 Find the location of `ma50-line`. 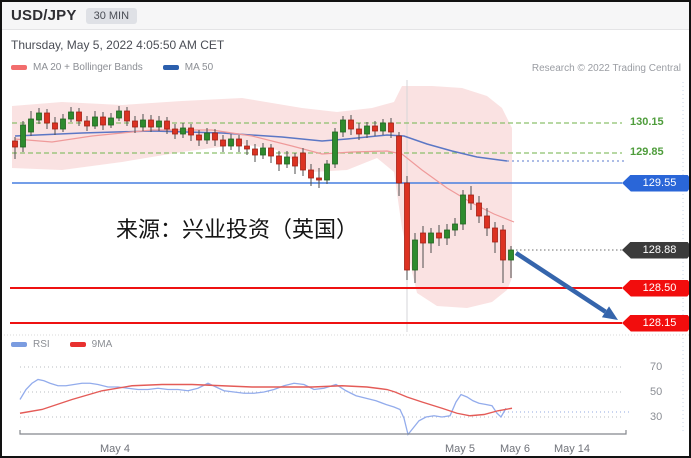

ma50-line is located at coordinates (261, 146).